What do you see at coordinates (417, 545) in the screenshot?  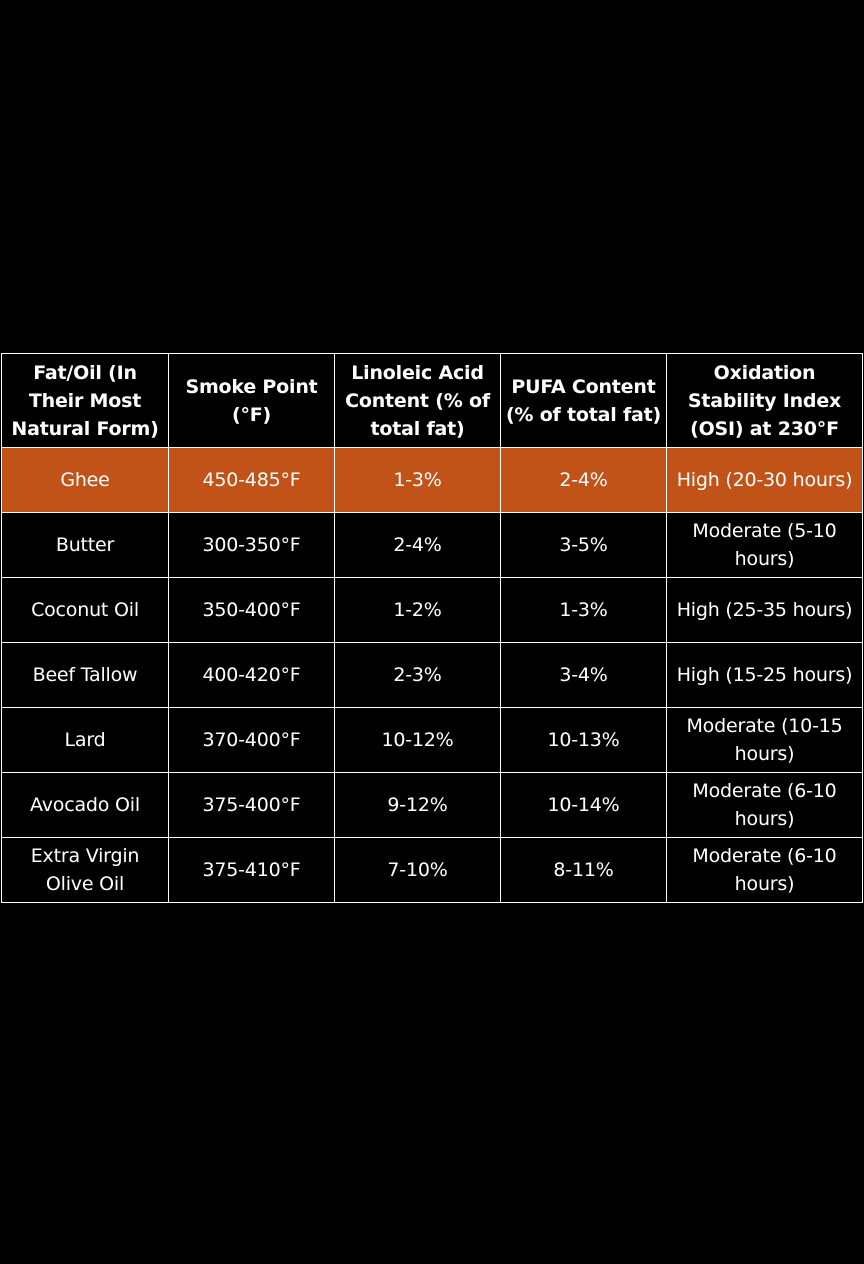 I see `cell-linoleic-acid: 2-4%` at bounding box center [417, 545].